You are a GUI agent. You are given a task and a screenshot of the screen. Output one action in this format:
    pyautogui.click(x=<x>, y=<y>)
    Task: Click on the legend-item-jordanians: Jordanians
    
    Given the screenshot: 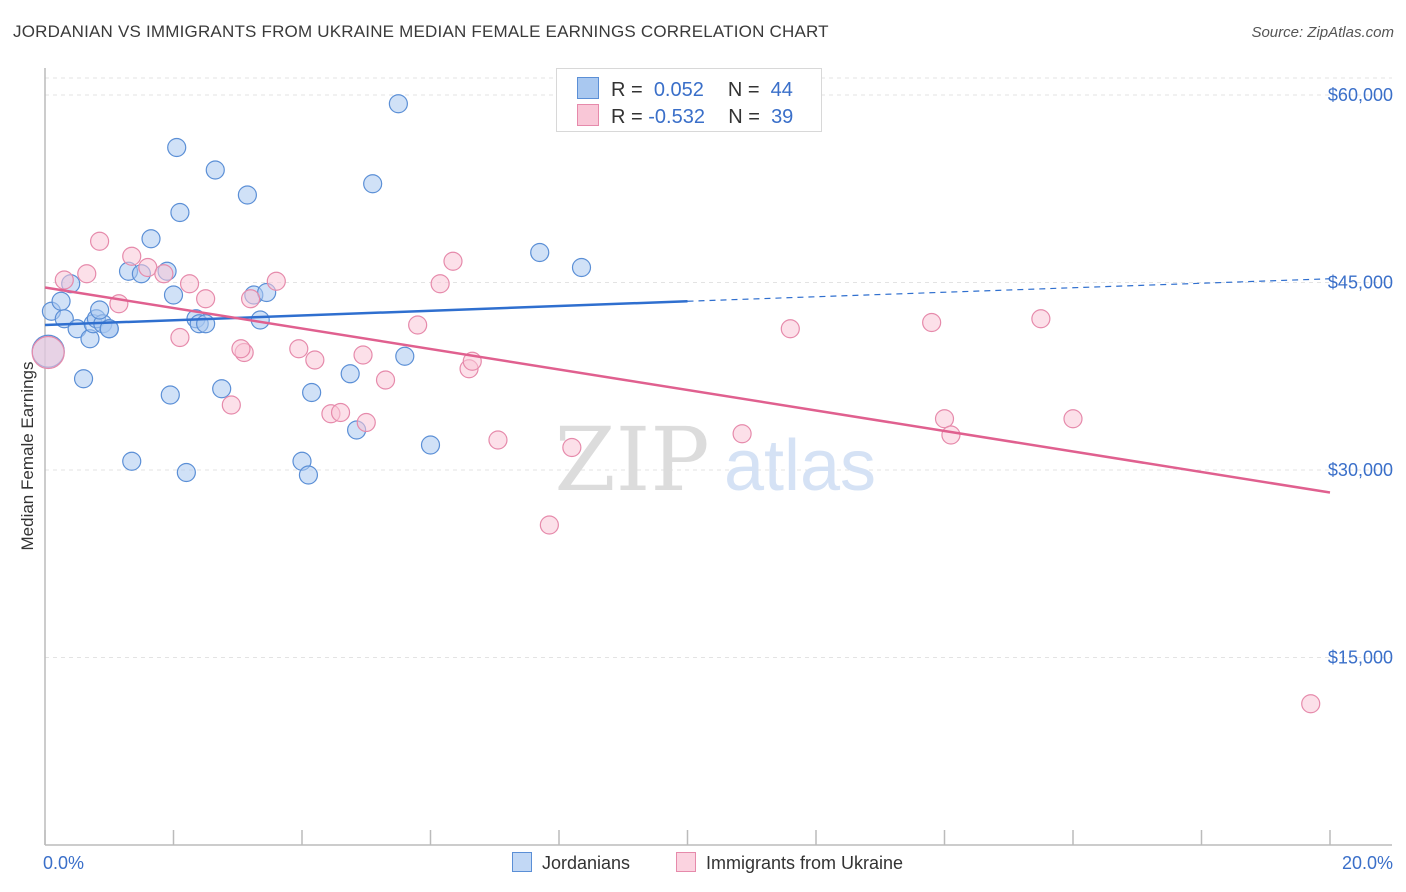 What is the action you would take?
    pyautogui.click(x=571, y=863)
    